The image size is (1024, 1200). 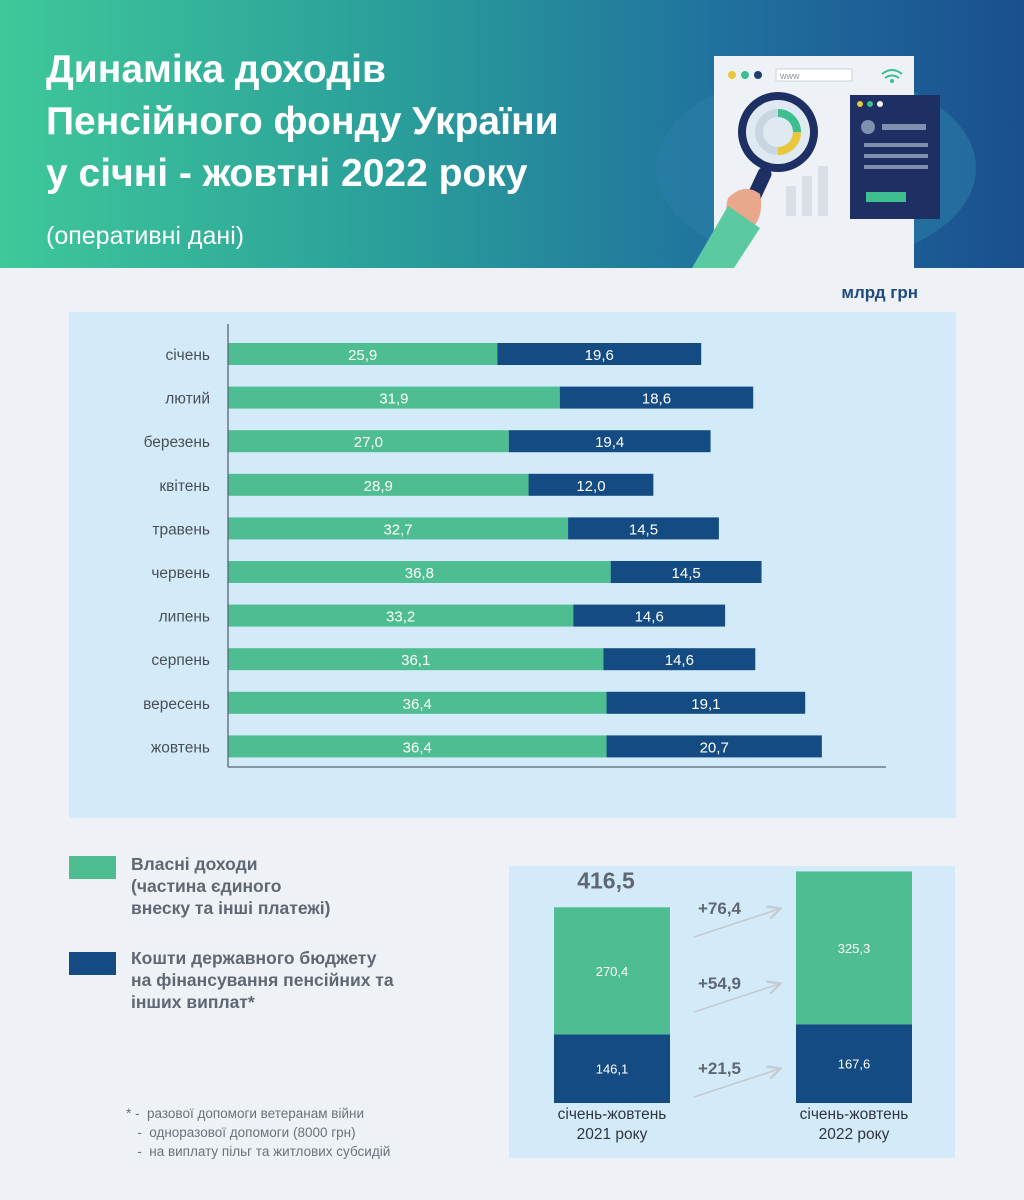 I want to click on category-label: вересень, so click(x=176, y=704).